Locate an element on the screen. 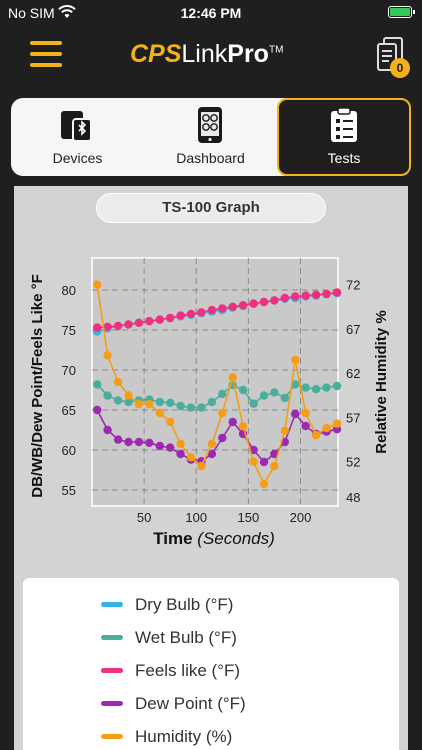  tab-devices-label: Devices is located at coordinates (77, 158).